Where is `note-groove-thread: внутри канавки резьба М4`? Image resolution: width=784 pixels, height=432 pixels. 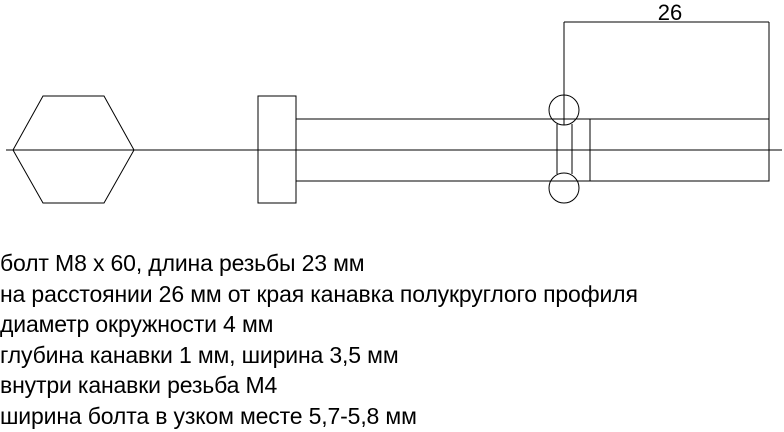
note-groove-thread: внутри канавки резьба М4 is located at coordinates (139, 385).